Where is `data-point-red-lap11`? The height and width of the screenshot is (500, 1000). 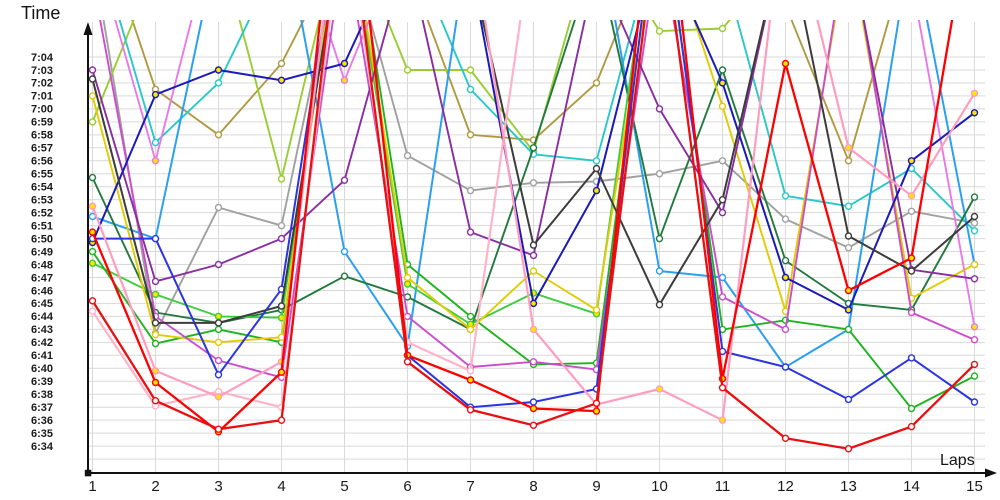 data-point-red-lap11 is located at coordinates (722, 388).